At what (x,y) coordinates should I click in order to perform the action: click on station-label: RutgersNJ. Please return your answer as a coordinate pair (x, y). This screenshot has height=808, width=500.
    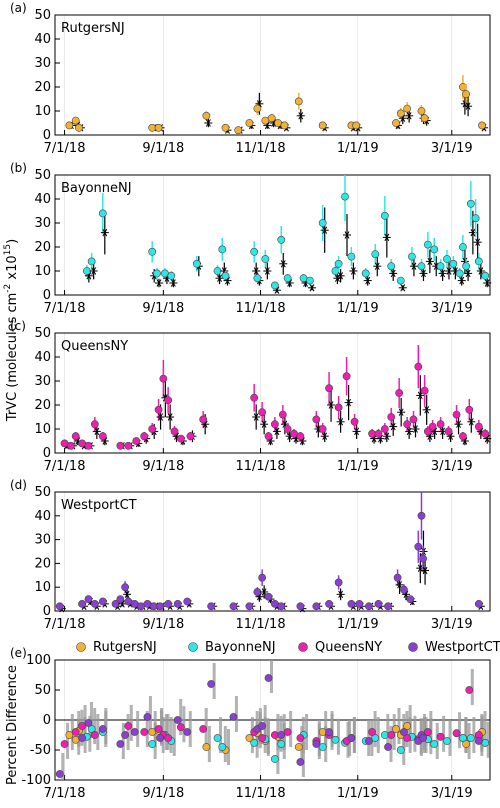
    Looking at the image, I should click on (93, 28).